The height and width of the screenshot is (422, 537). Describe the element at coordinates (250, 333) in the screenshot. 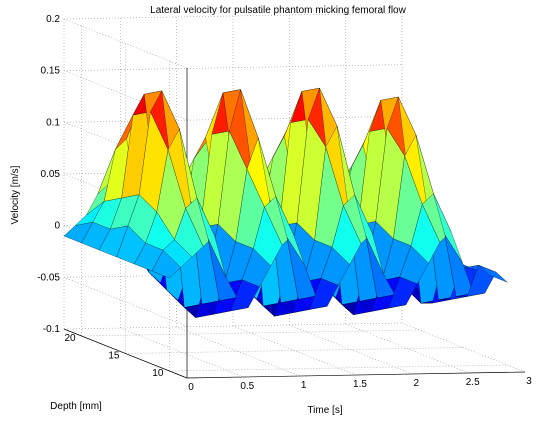

I see `grid-line-y-floor` at that location.